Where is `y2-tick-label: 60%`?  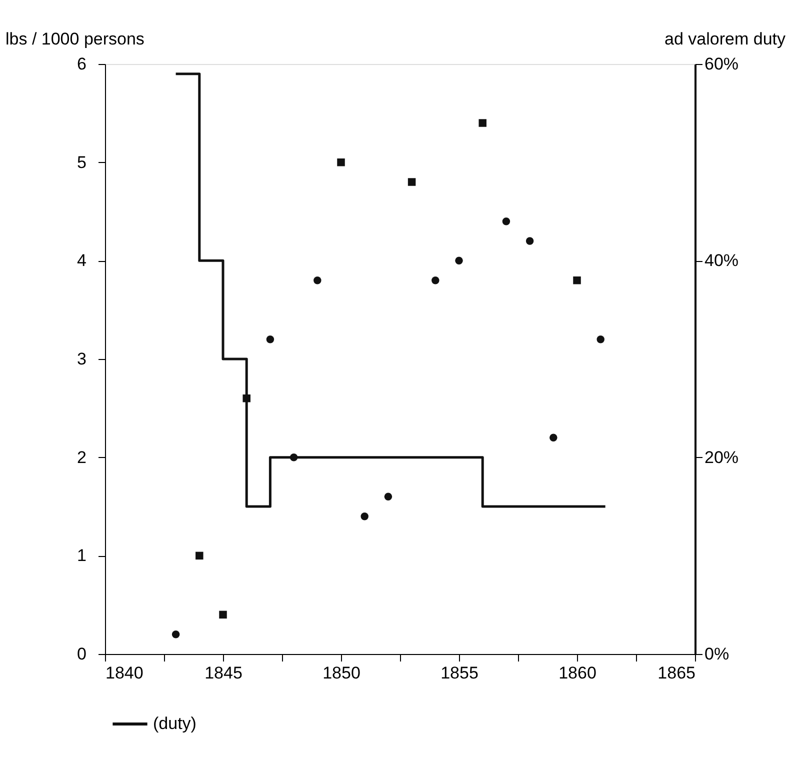 y2-tick-label: 60% is located at coordinates (721, 64).